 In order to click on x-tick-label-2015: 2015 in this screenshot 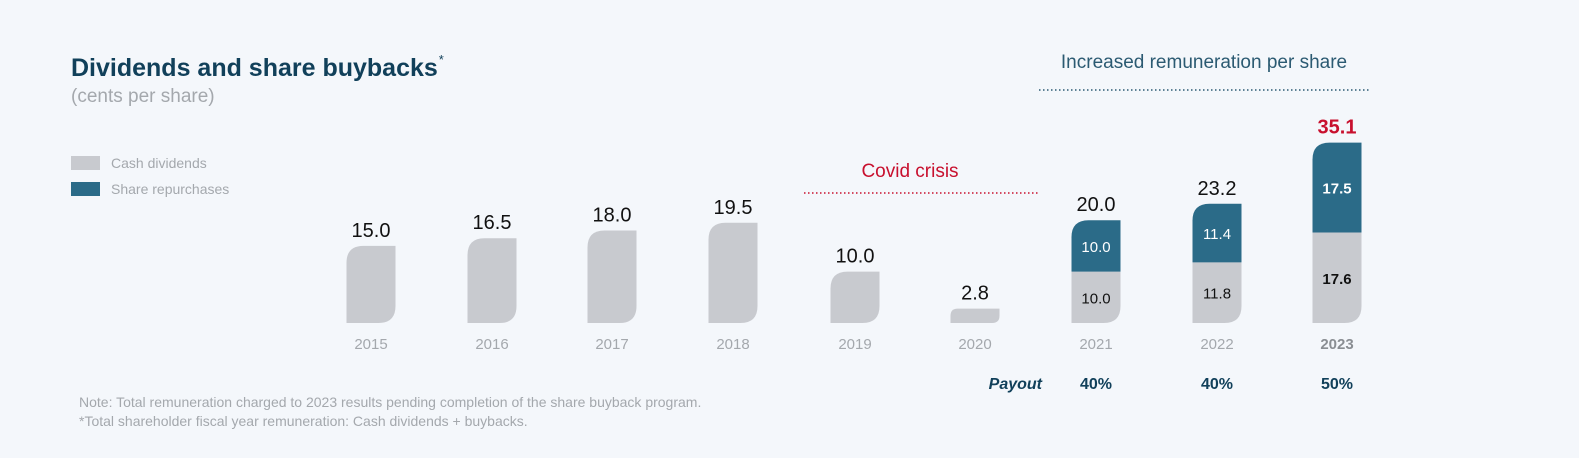, I will do `click(370, 344)`.